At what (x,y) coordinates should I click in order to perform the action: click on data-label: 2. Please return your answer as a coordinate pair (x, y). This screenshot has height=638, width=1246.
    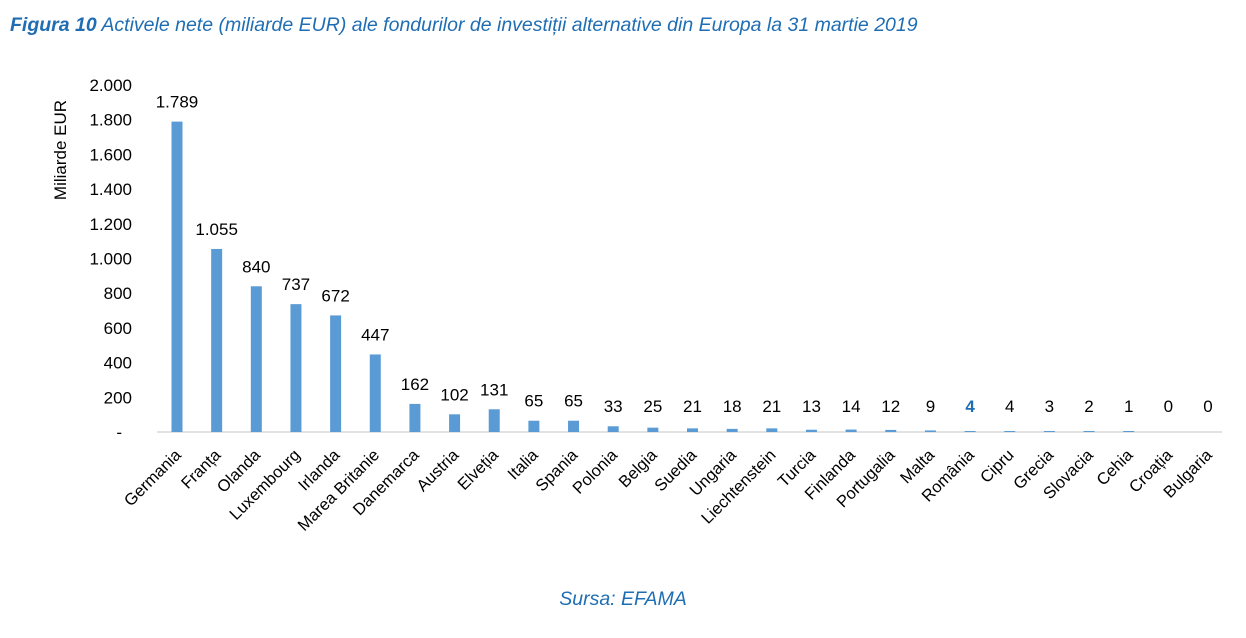
    Looking at the image, I should click on (1088, 406).